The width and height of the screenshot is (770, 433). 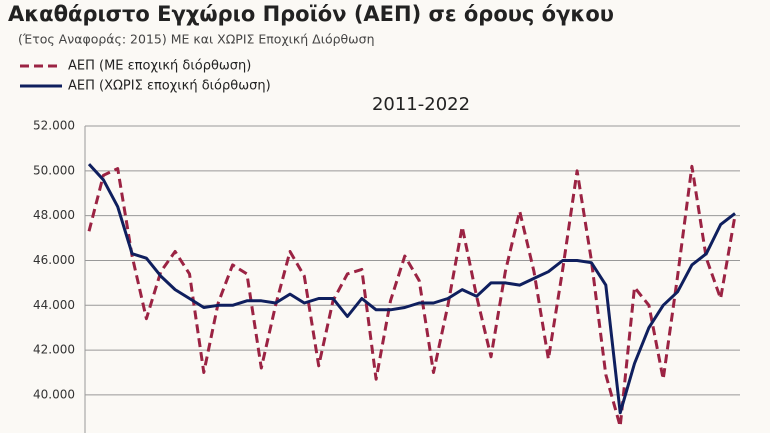 I want to click on legend-label: ΑΕΠ (ΧΩΡΙΣ εποχική διόρθωση), so click(x=169, y=86).